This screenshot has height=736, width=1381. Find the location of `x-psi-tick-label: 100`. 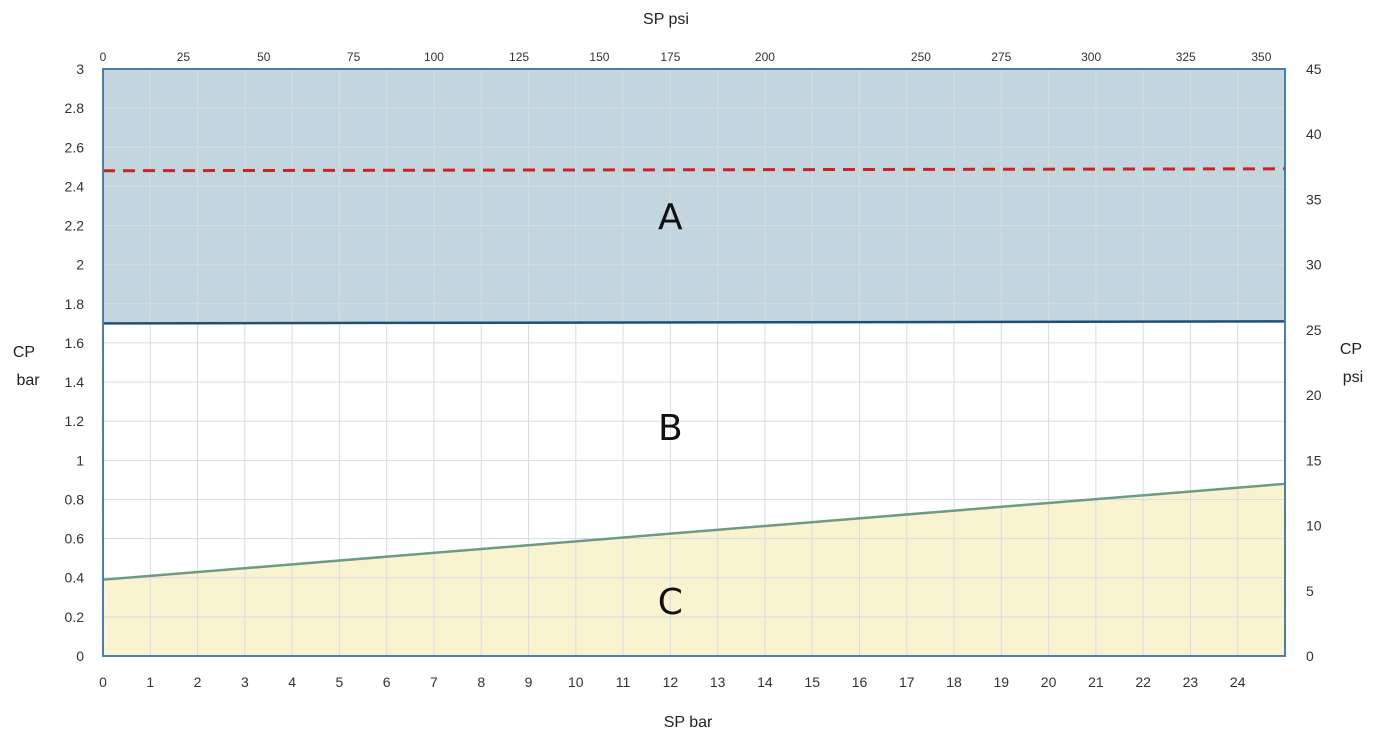

x-psi-tick-label: 100 is located at coordinates (434, 57).